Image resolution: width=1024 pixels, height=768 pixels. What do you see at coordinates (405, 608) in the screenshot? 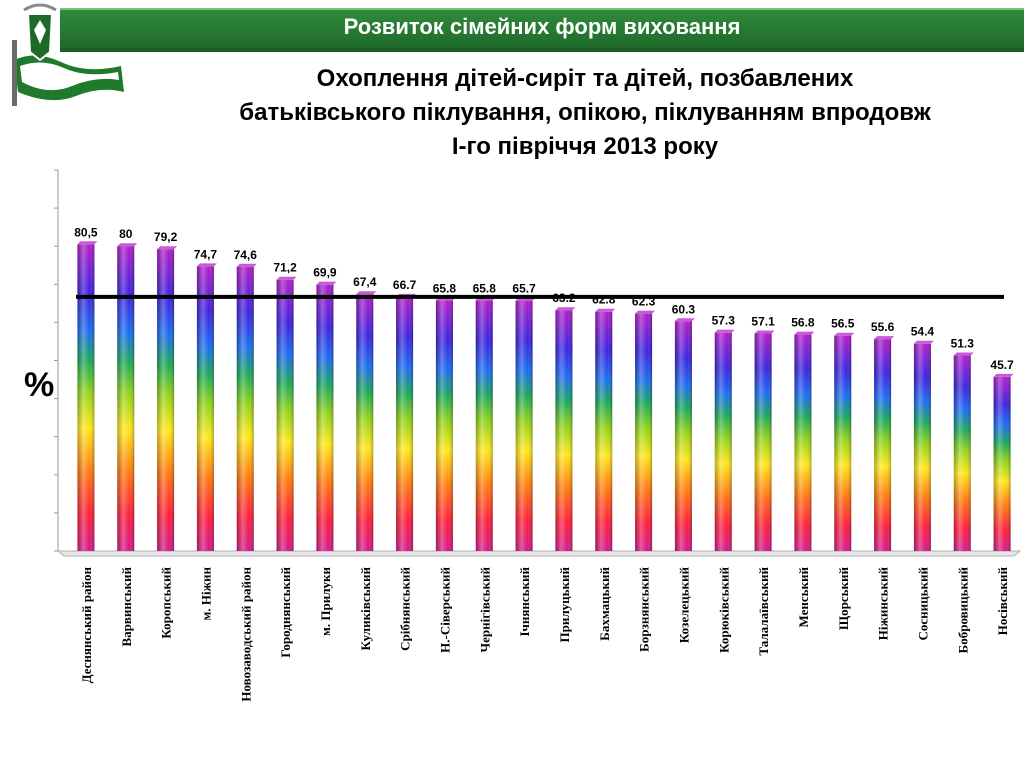
I see `x-tick-label: Срібнянський` at bounding box center [405, 608].